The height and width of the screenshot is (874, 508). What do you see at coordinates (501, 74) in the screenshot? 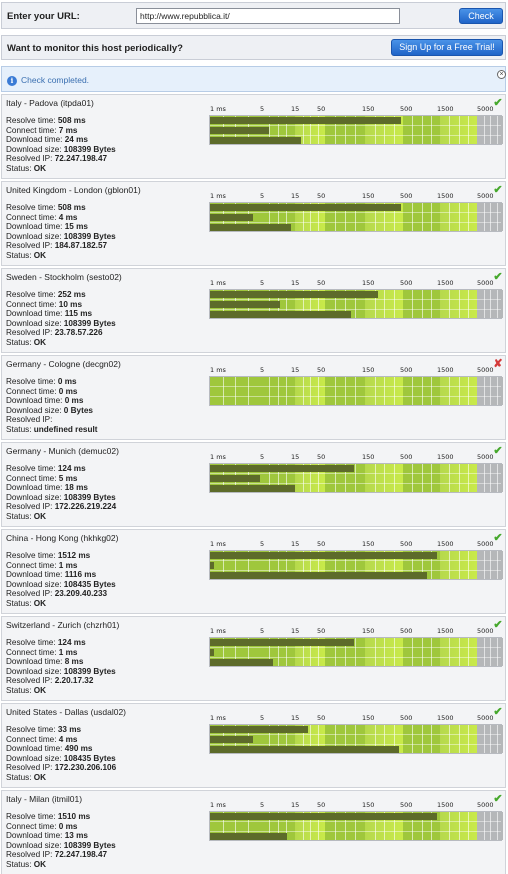
I see `close-icon: ×` at bounding box center [501, 74].